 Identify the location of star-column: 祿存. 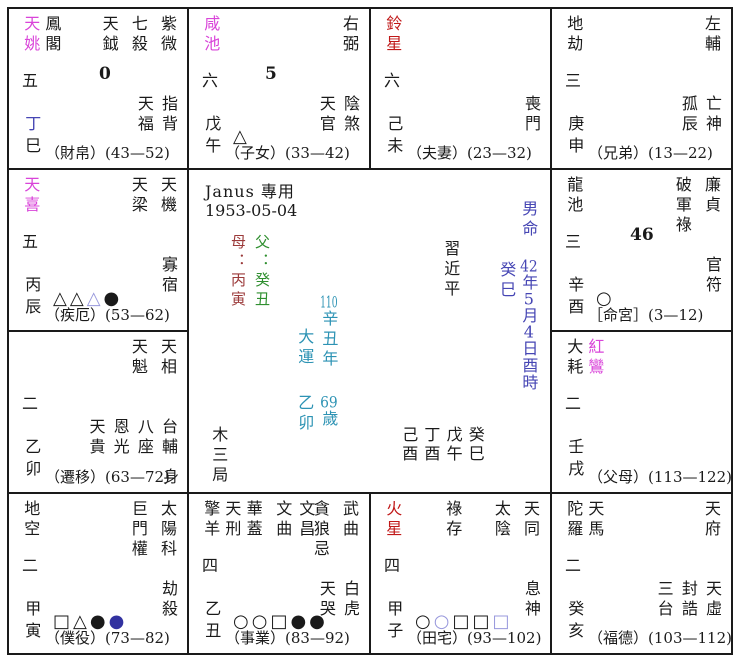
(453, 520).